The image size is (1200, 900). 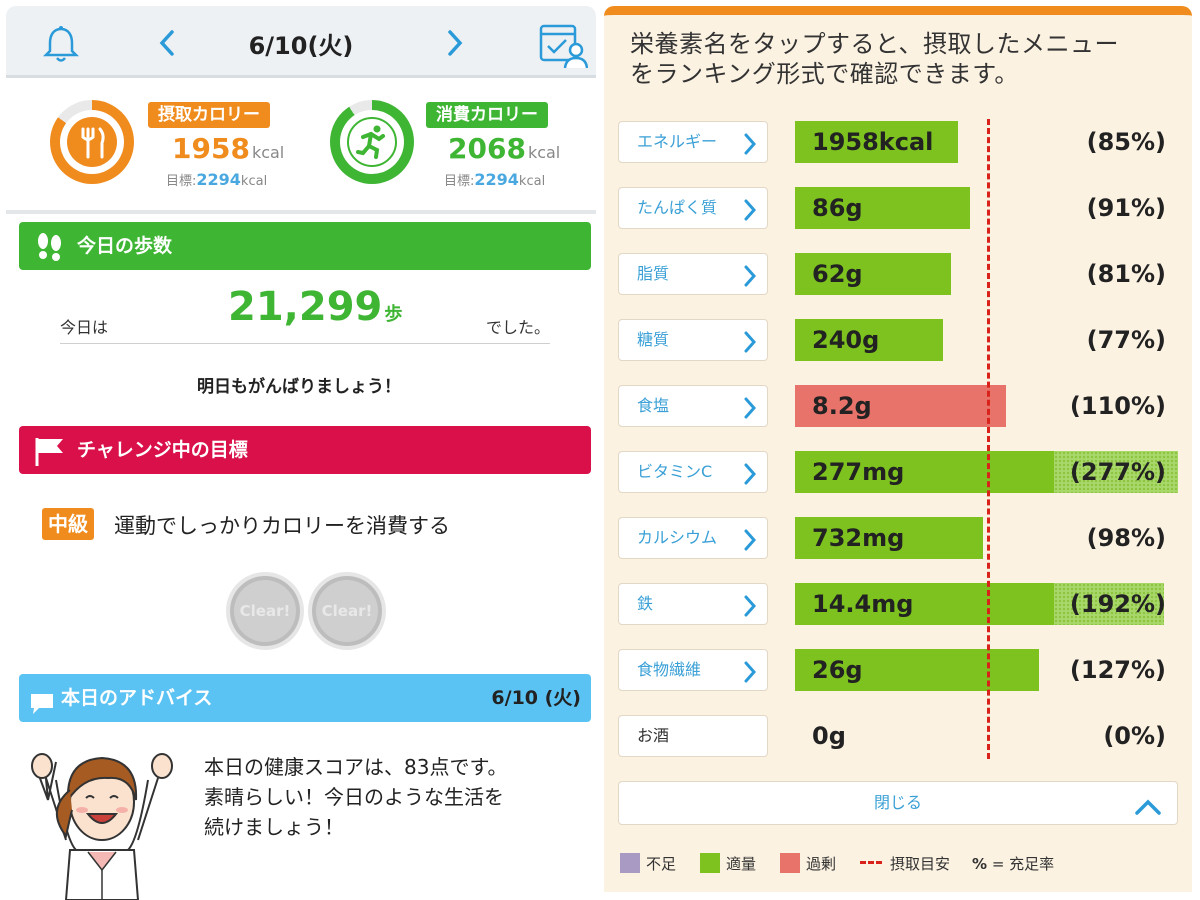 I want to click on nutrient-name-button: 食塩, so click(x=693, y=406).